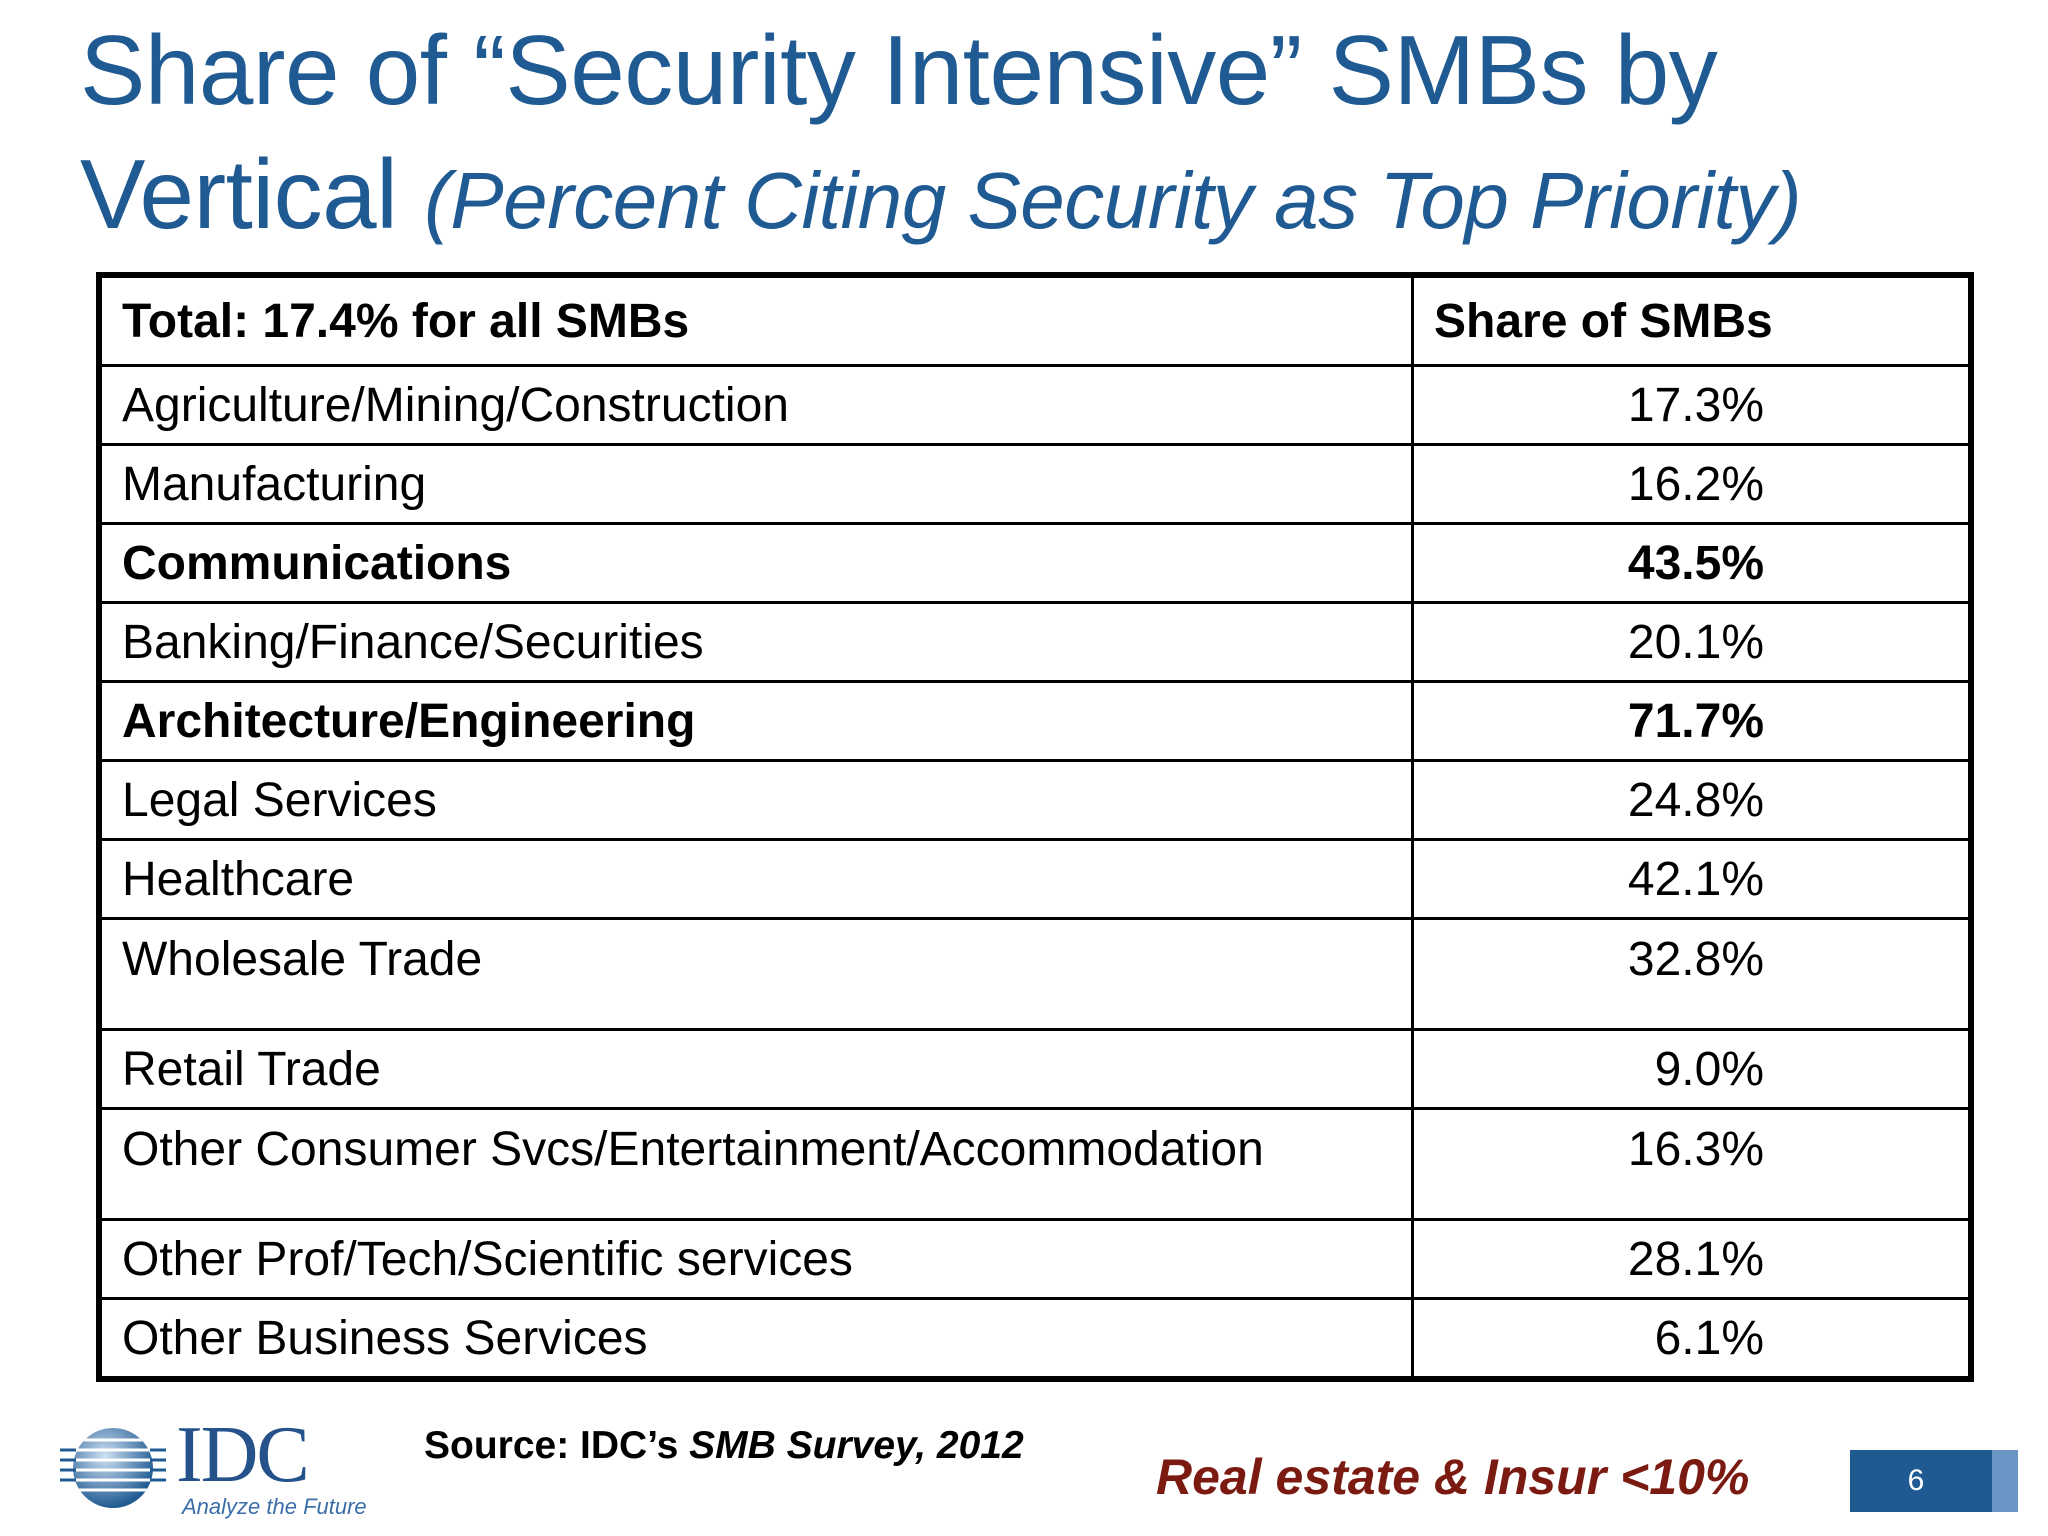  I want to click on page-number: 6, so click(1916, 1480).